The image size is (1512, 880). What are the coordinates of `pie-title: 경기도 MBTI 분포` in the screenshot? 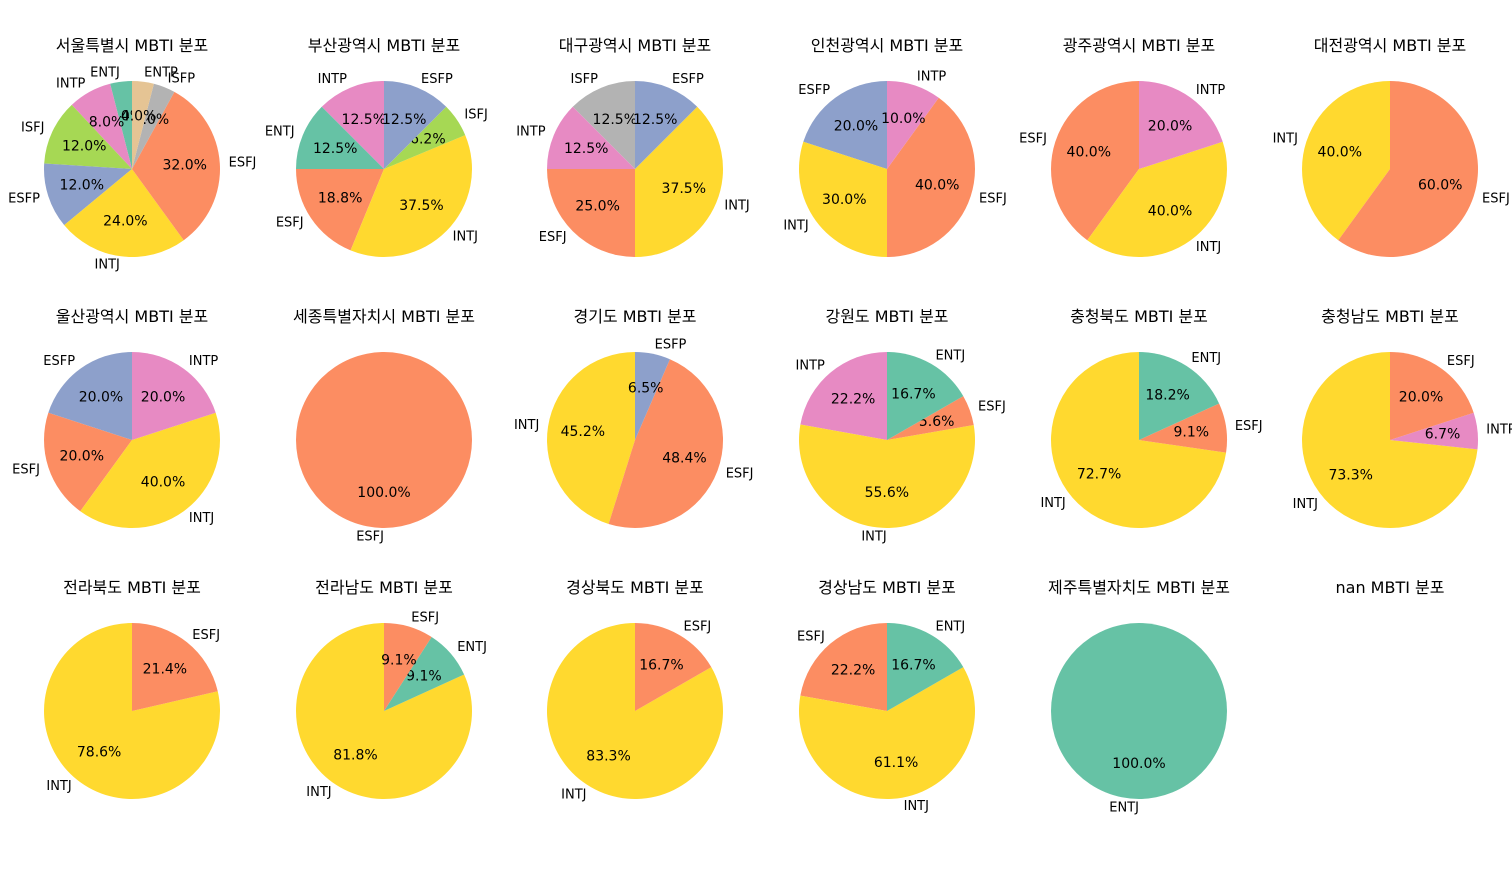 It's located at (634, 316).